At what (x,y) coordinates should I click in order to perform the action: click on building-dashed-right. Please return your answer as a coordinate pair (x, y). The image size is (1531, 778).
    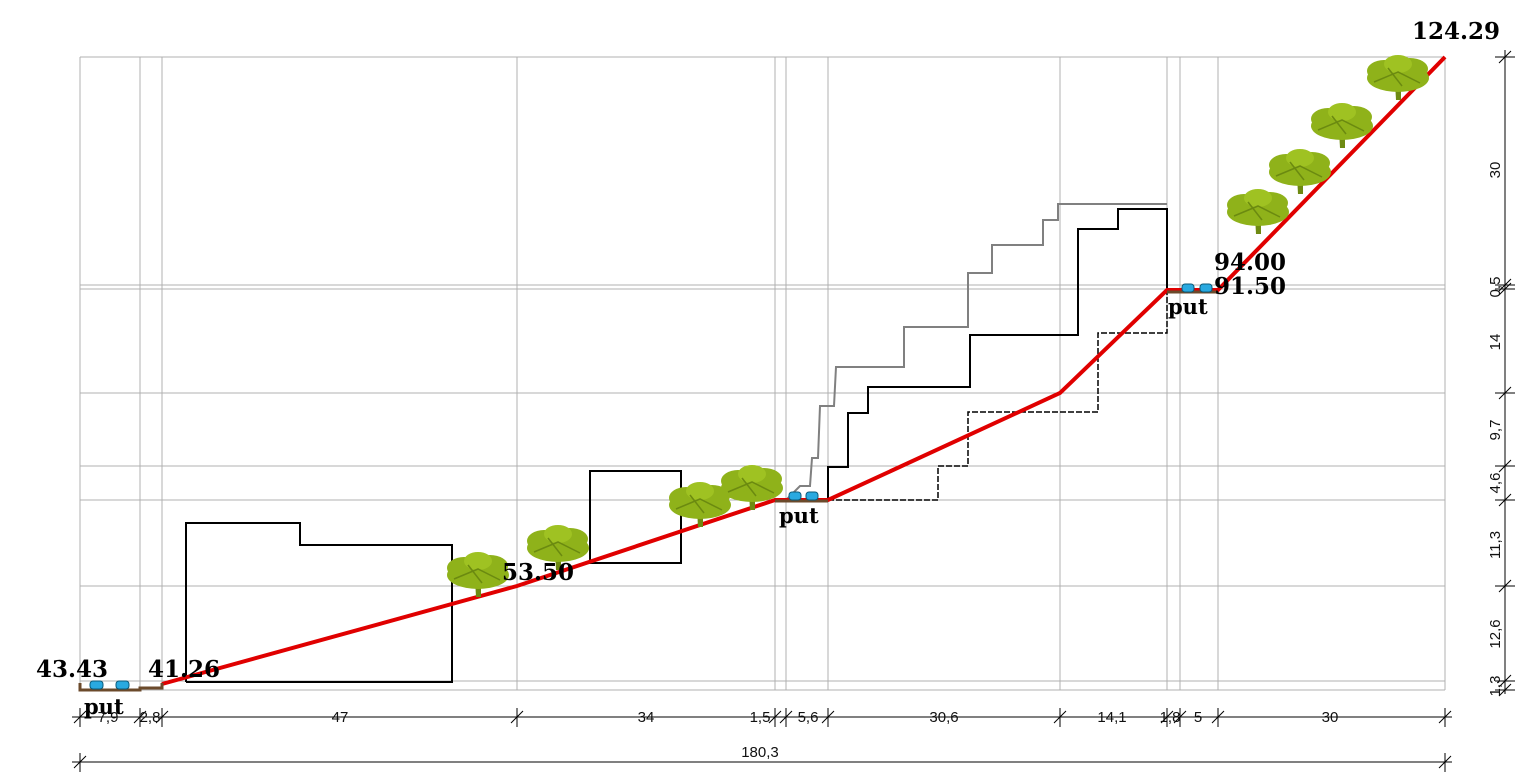
    Looking at the image, I should click on (998, 395).